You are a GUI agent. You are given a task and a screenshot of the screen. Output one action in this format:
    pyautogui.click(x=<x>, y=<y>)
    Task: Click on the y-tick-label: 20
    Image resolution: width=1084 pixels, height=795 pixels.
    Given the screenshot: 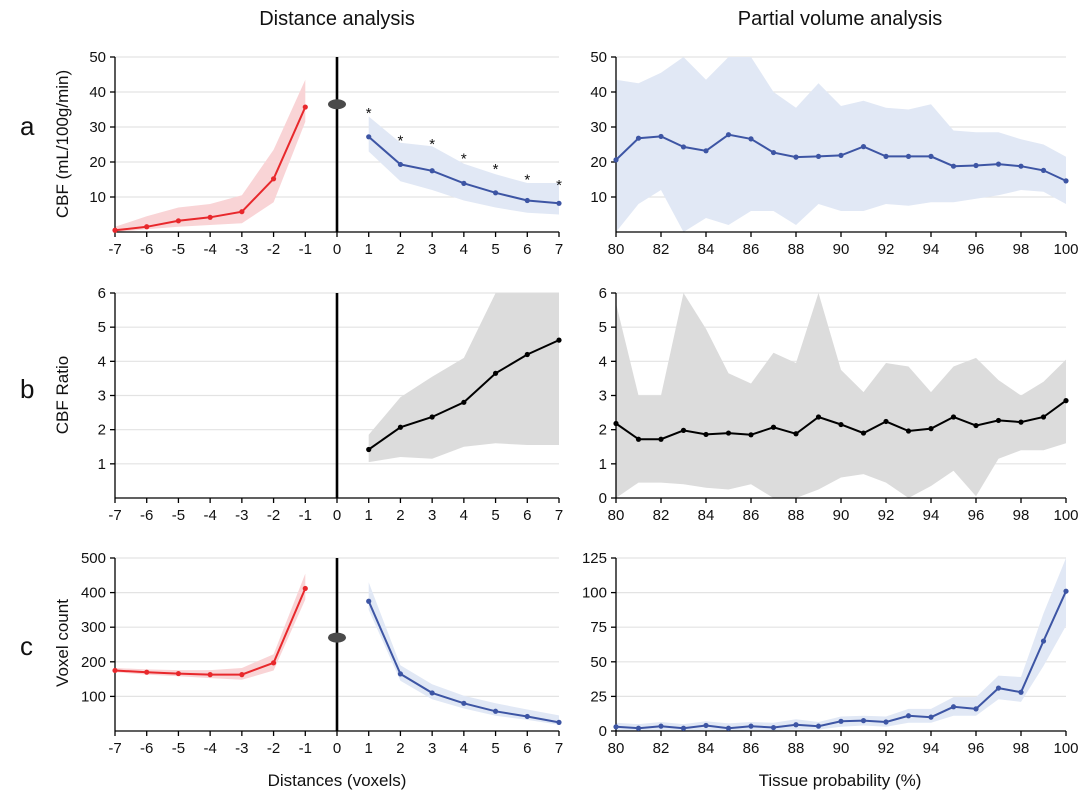 What is the action you would take?
    pyautogui.click(x=598, y=162)
    